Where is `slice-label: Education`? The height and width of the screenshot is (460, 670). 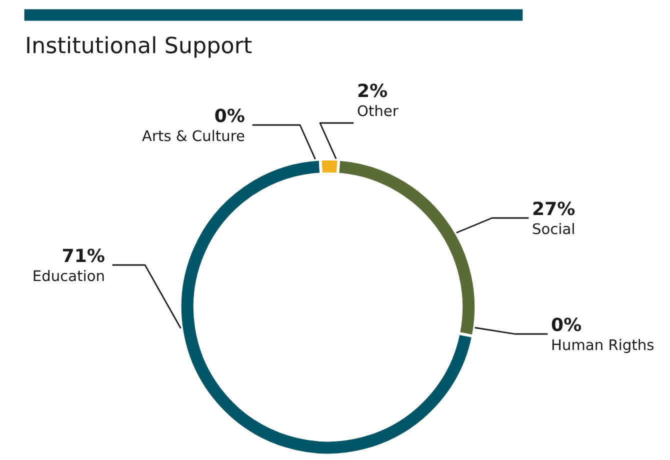
slice-label: Education is located at coordinates (69, 276).